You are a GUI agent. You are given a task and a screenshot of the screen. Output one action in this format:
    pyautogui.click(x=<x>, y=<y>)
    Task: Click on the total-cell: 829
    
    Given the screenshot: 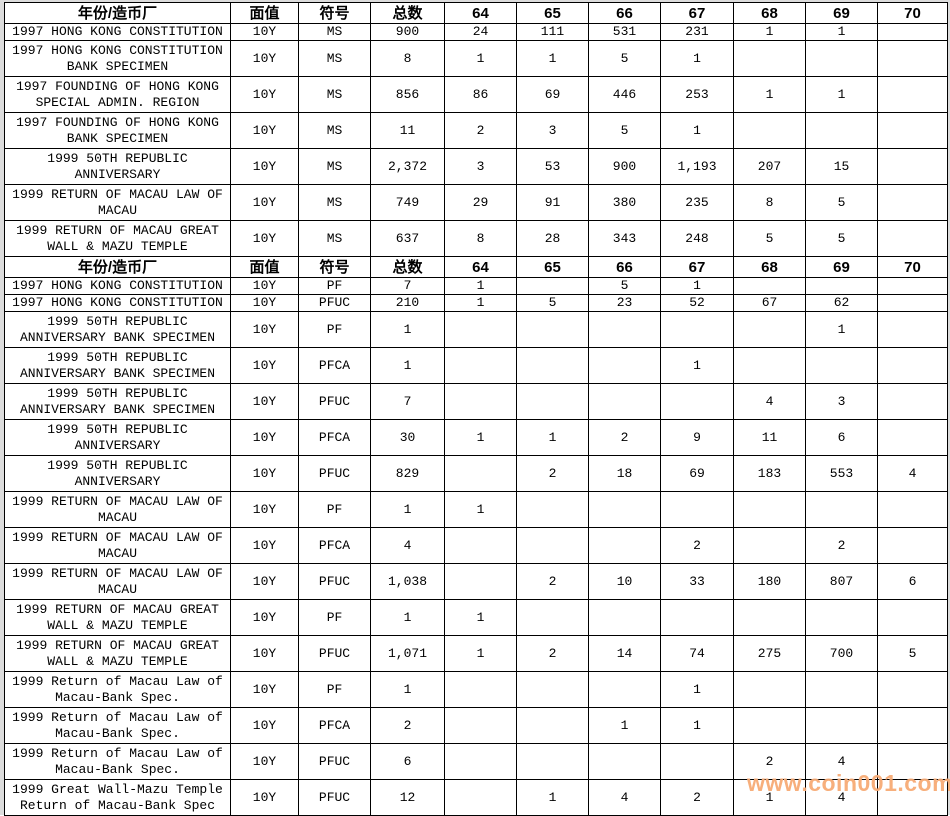 What is the action you would take?
    pyautogui.click(x=407, y=473)
    